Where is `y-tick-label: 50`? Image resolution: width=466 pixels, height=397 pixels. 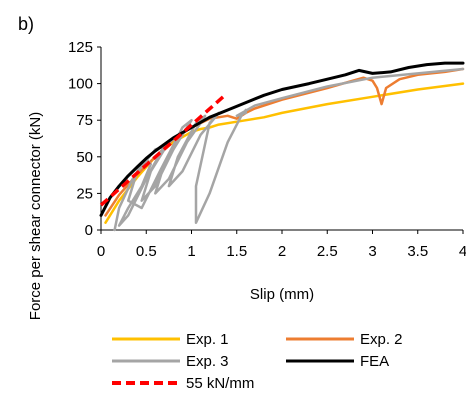
y-tick-label: 50 is located at coordinates (84, 157).